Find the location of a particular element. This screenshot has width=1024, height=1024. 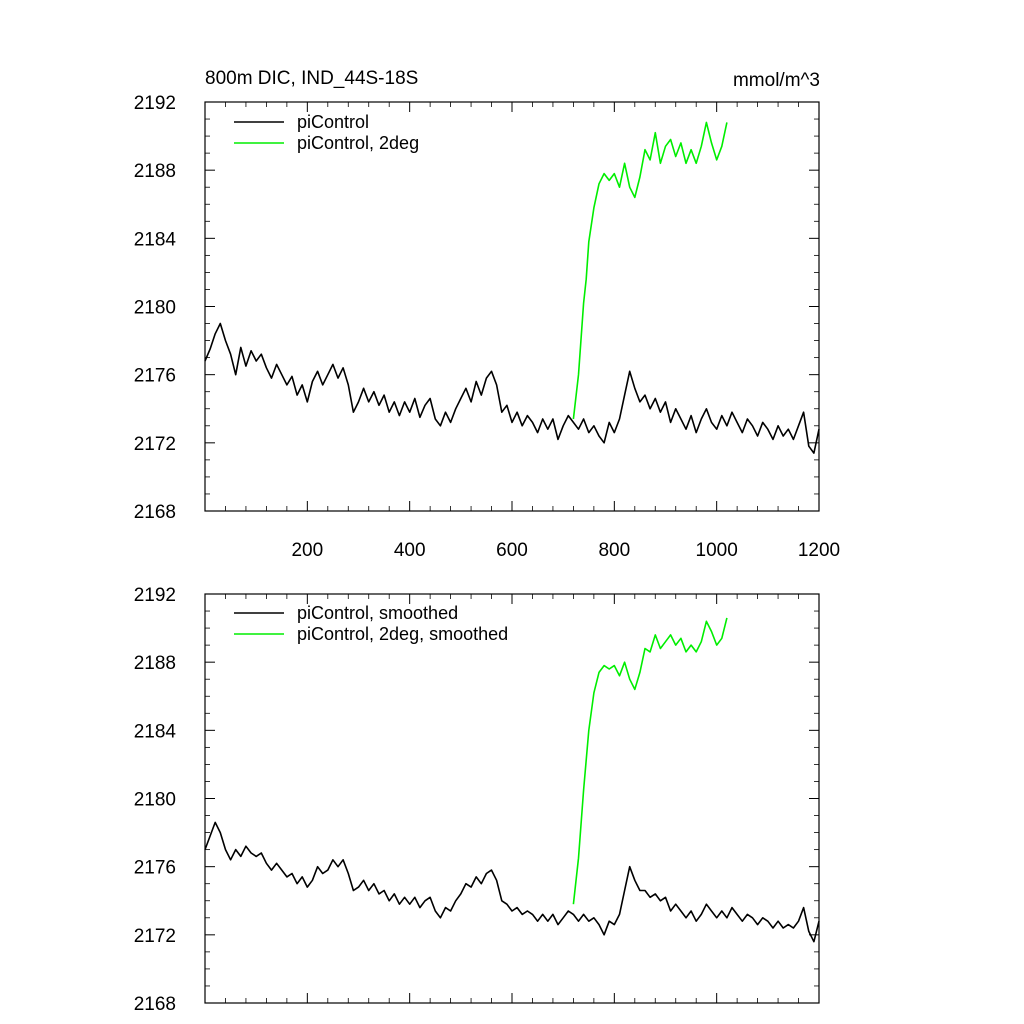

legend-label-picontrol-2deg: piControl, 2deg is located at coordinates (358, 143).